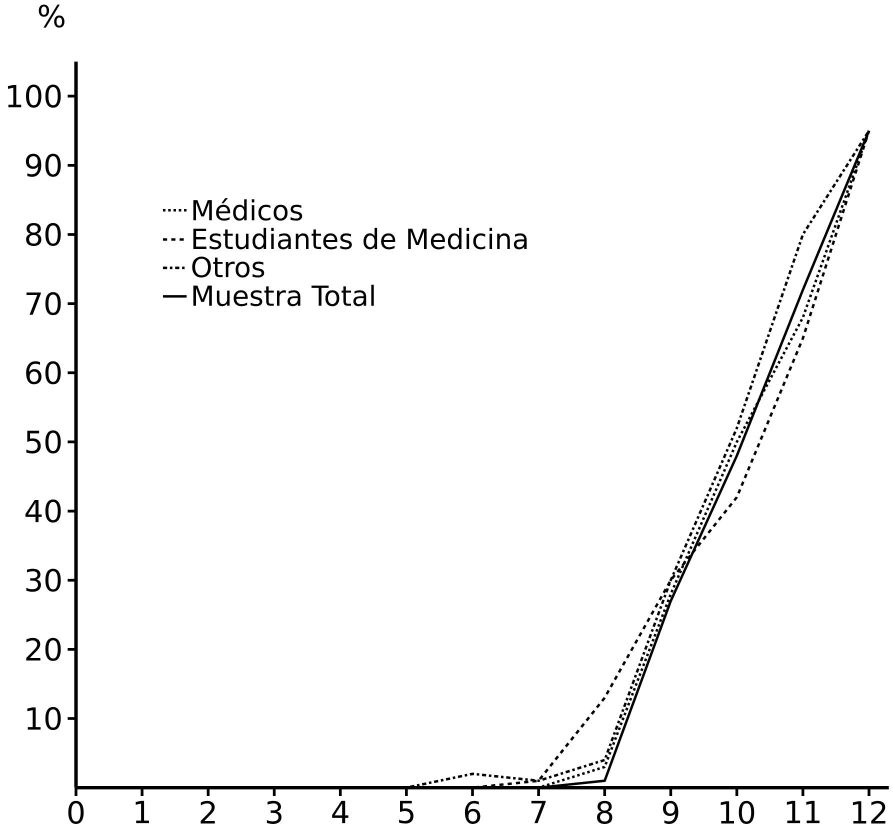 The width and height of the screenshot is (893, 829). What do you see at coordinates (360, 239) in the screenshot?
I see `legend-label: Estudiantes de Medicina` at bounding box center [360, 239].